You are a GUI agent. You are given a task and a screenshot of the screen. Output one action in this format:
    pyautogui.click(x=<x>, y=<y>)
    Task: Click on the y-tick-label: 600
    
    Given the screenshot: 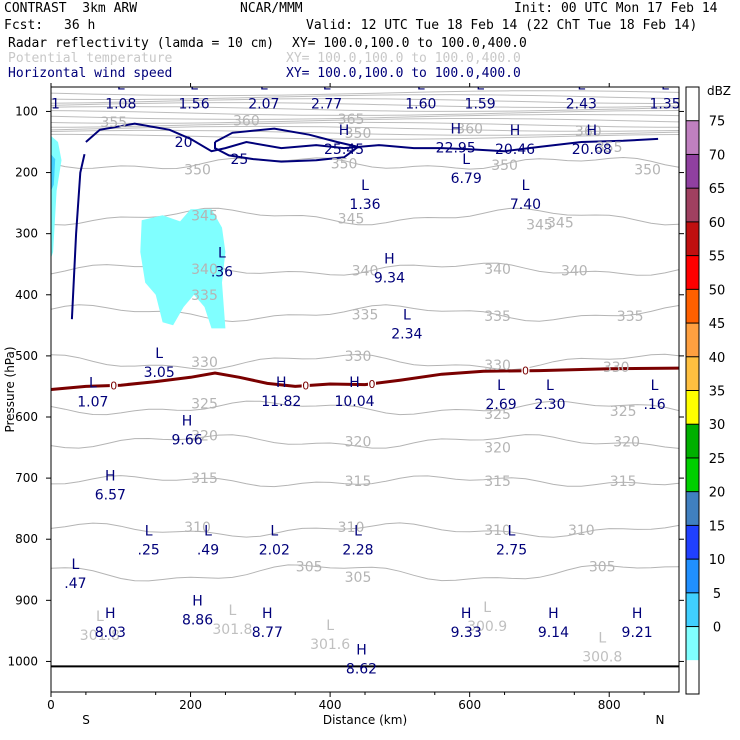 What is the action you would take?
    pyautogui.click(x=26, y=417)
    